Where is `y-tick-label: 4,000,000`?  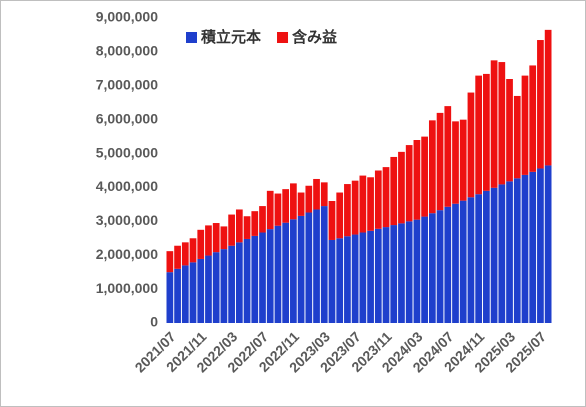
y-tick-label: 4,000,000 is located at coordinates (127, 186).